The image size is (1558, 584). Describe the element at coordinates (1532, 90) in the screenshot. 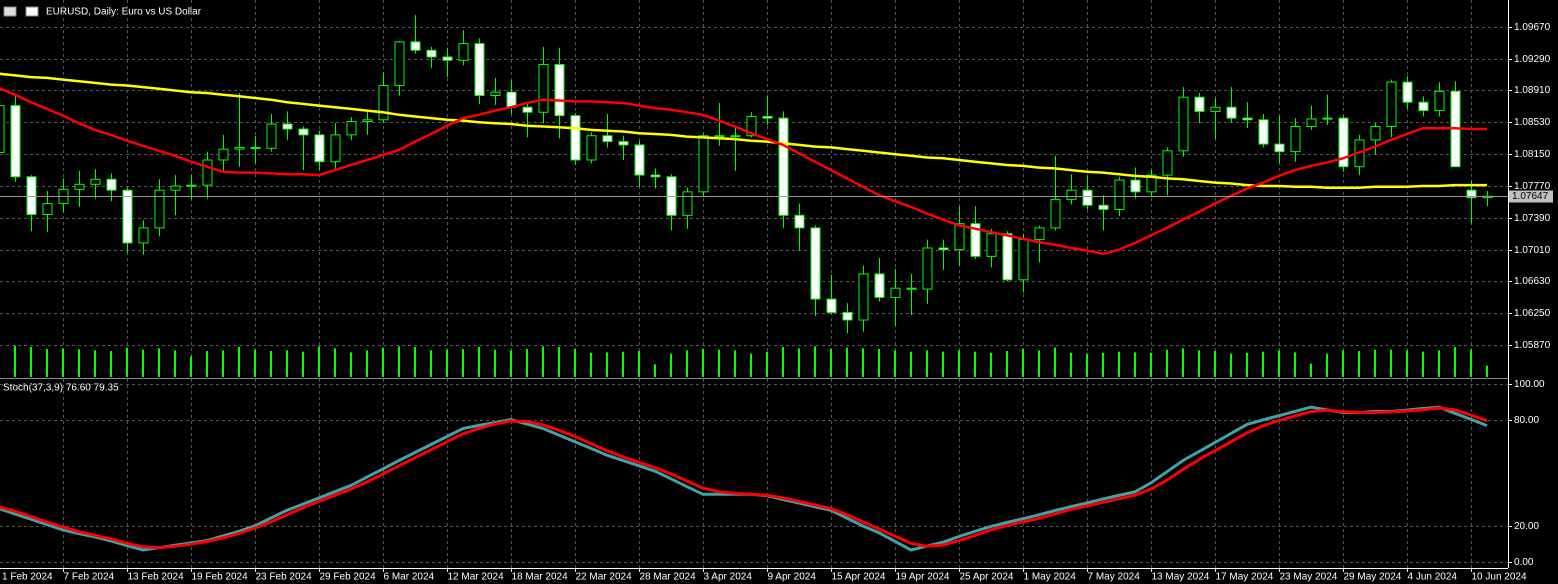

I see `y-tick-label: 1.08910` at that location.